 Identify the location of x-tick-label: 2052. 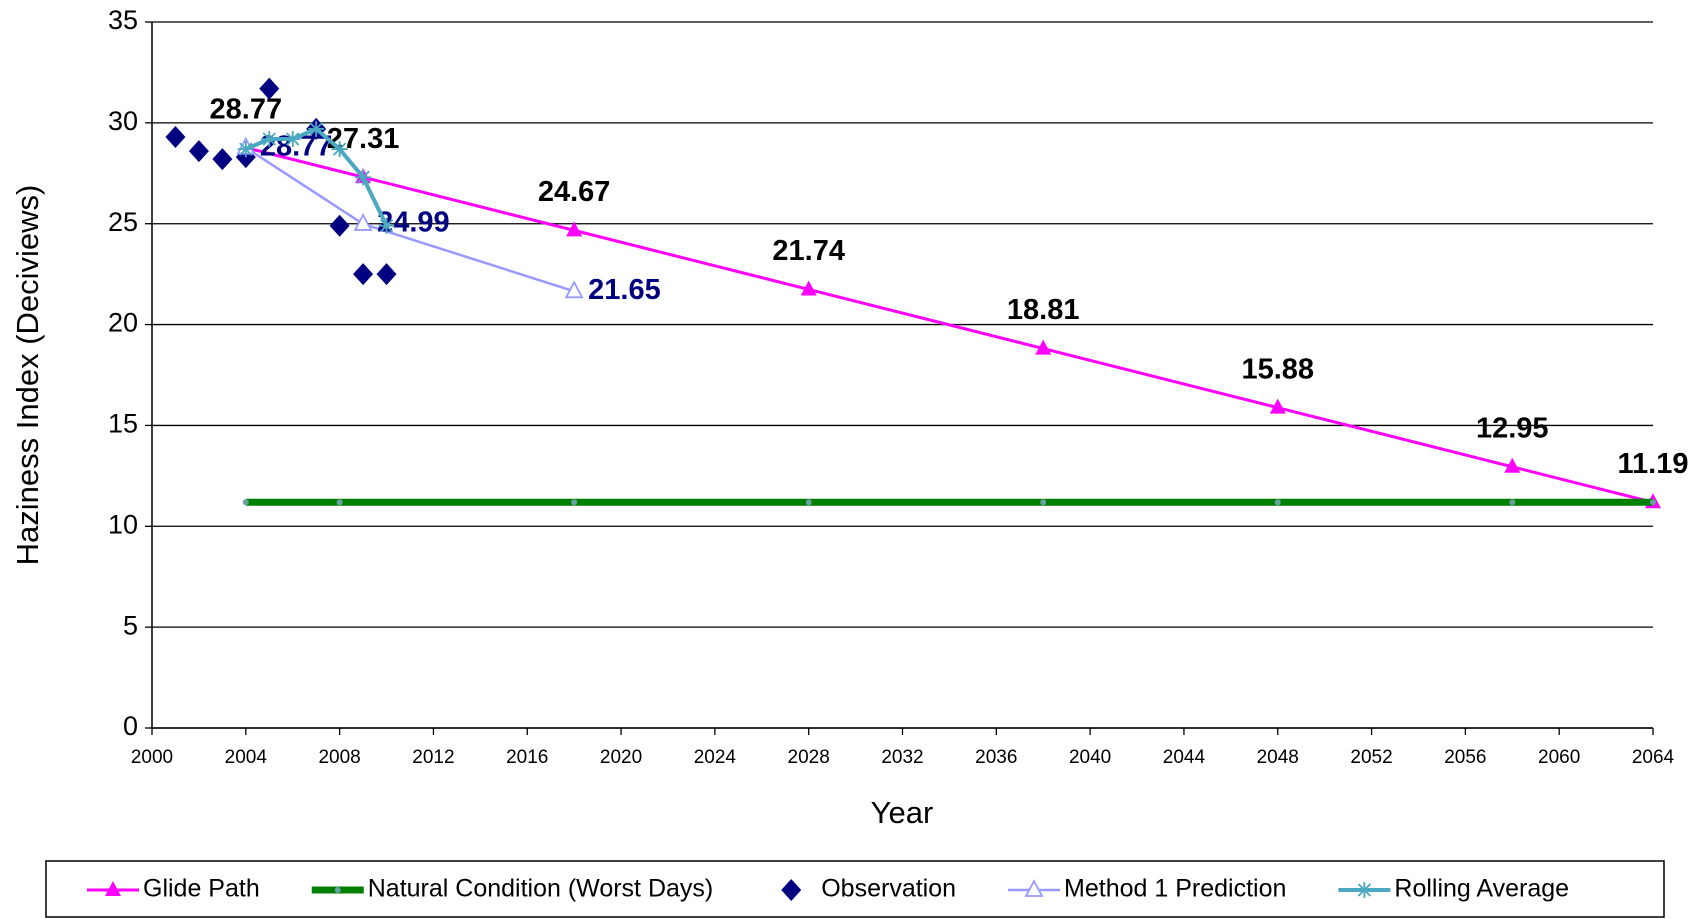
(1371, 757).